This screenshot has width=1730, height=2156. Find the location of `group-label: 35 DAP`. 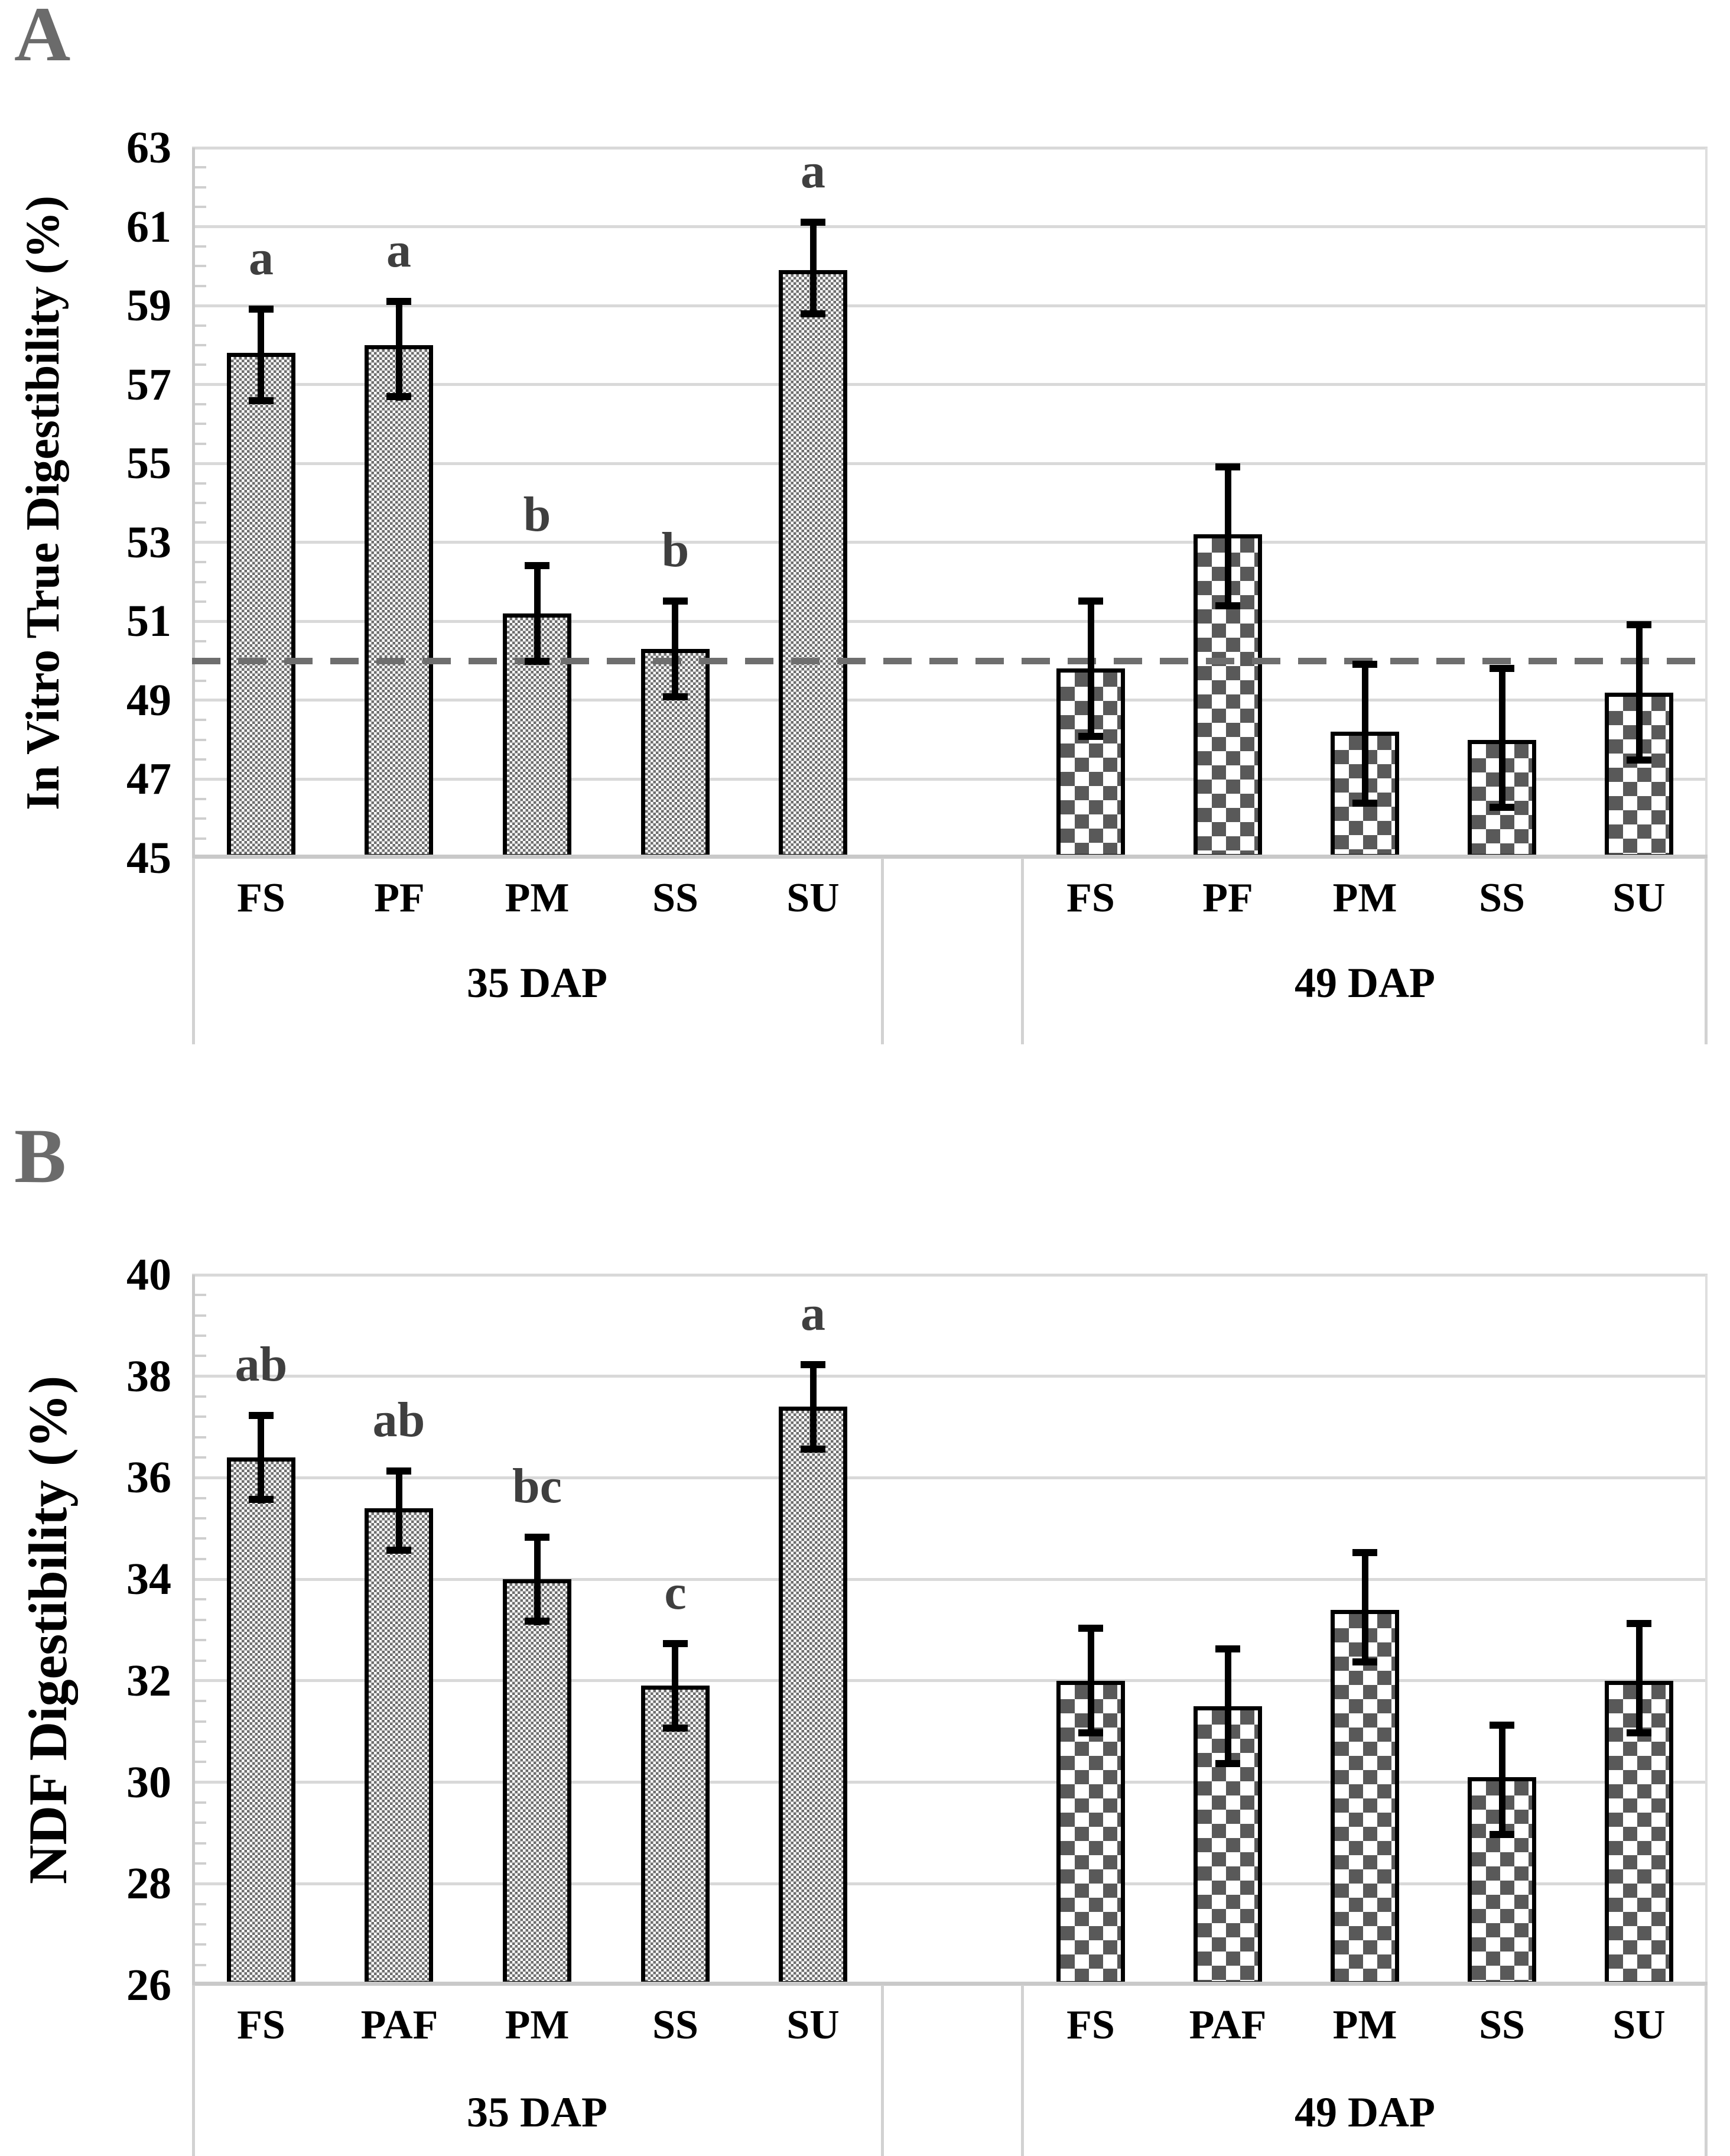

group-label: 35 DAP is located at coordinates (537, 982).